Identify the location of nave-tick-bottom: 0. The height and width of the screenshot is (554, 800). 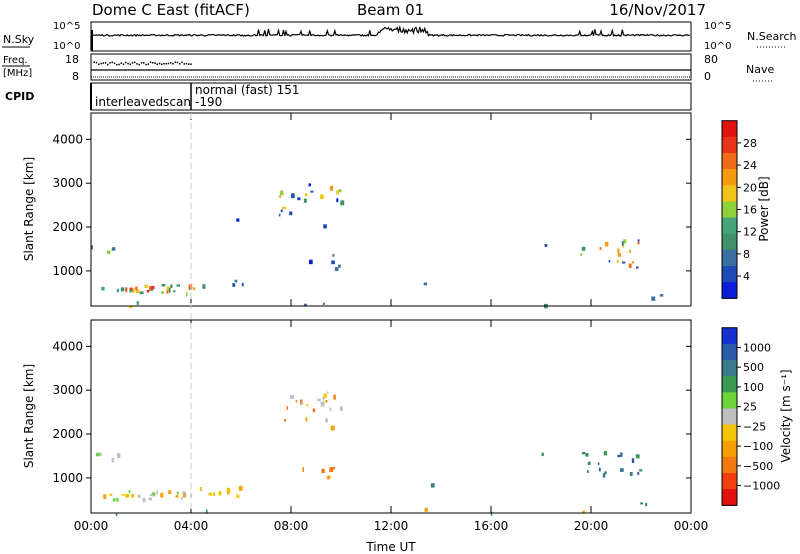
(707, 76).